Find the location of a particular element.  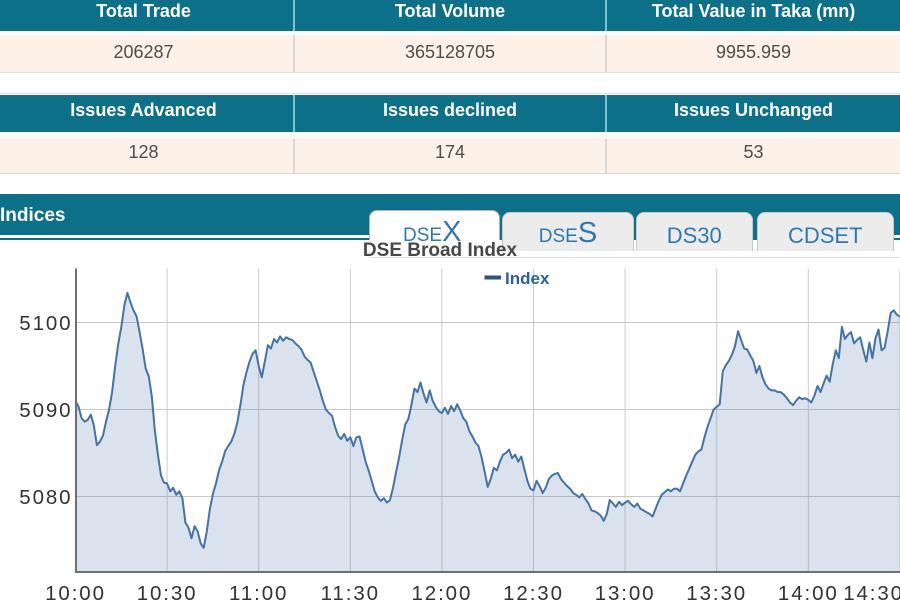

svg-text: 13:30 is located at coordinates (716, 591).